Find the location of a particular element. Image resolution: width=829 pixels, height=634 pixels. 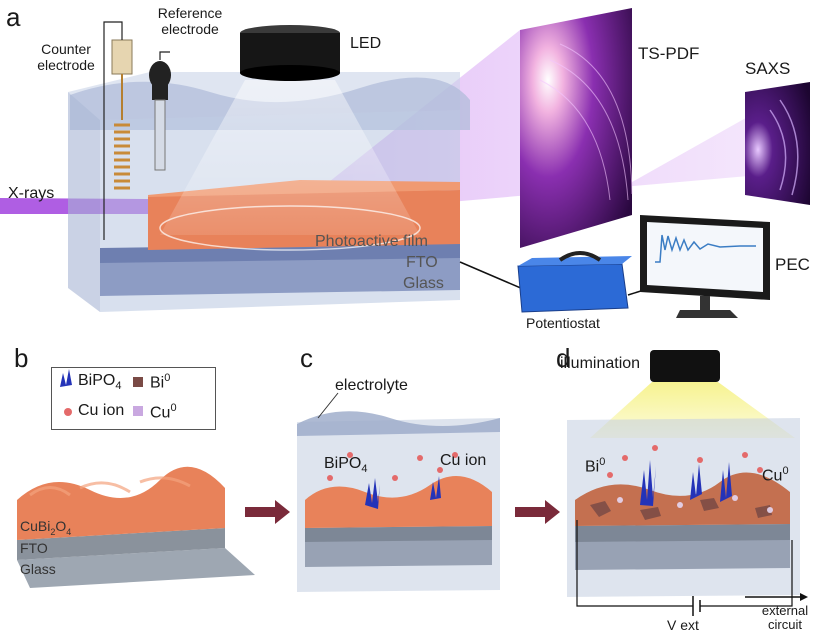

d-bi0-patches is located at coordinates (681, 509).